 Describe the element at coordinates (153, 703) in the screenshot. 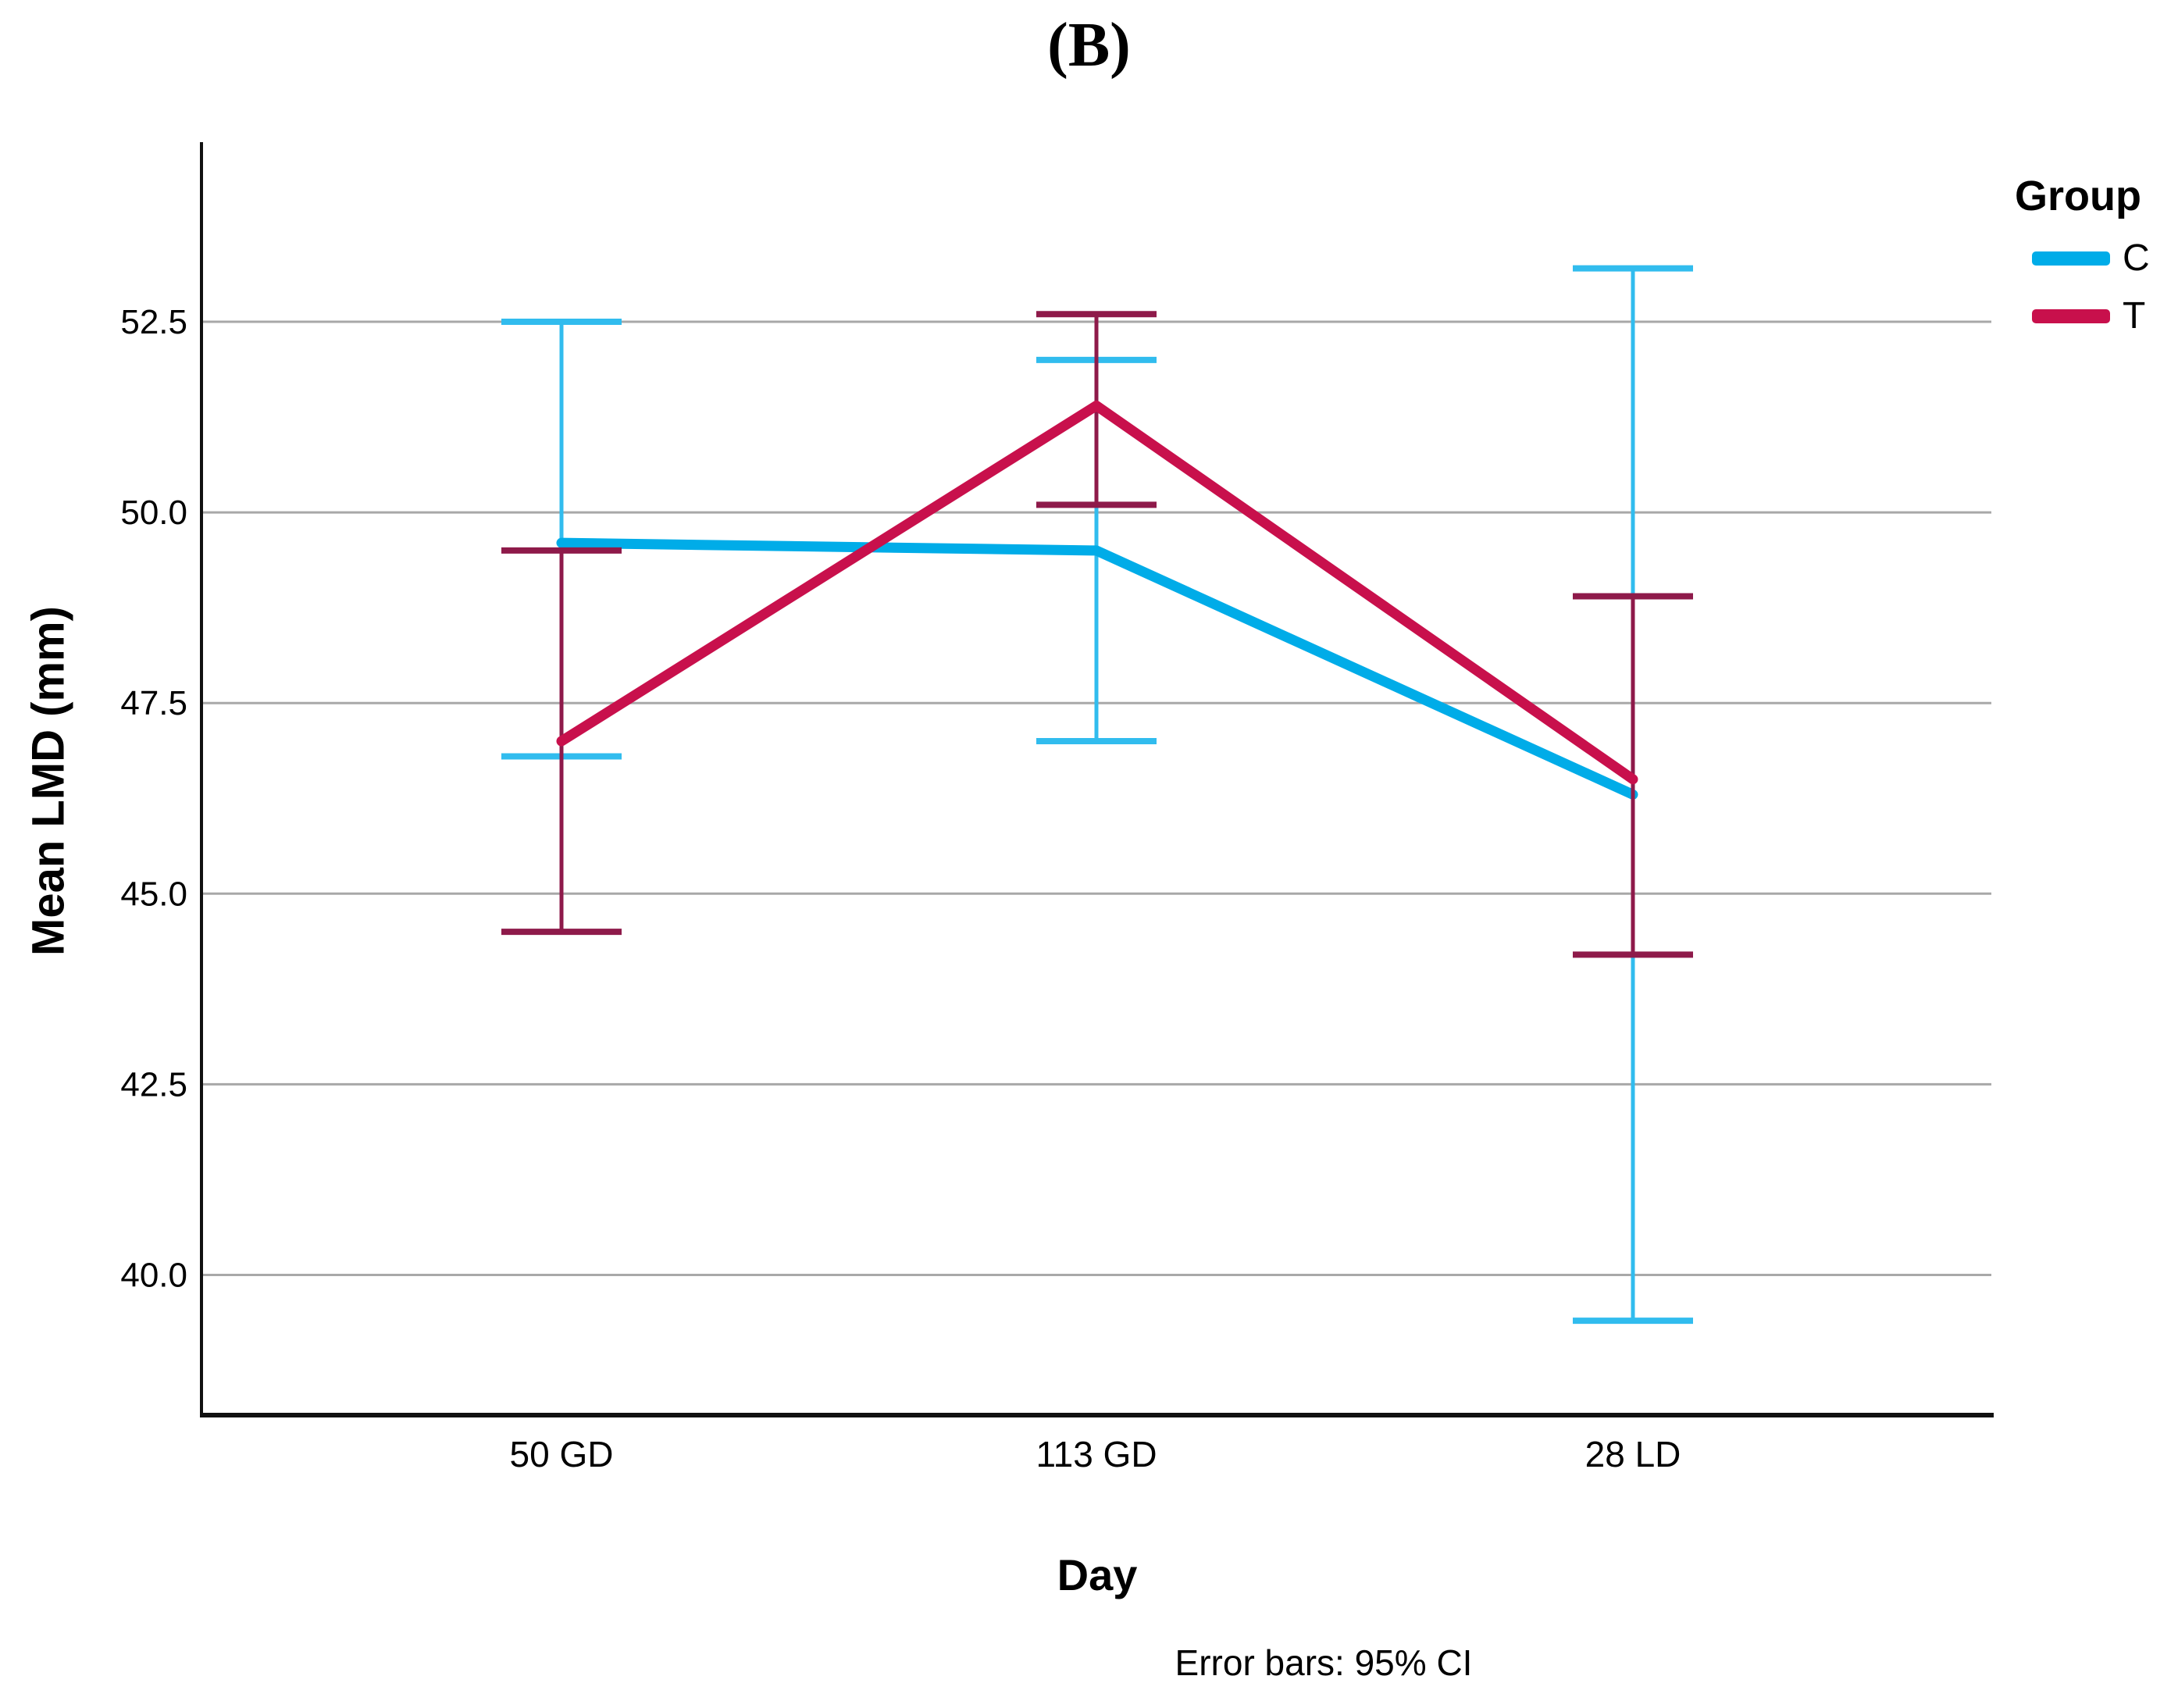

I see `y-tick-label: 47.5` at that location.